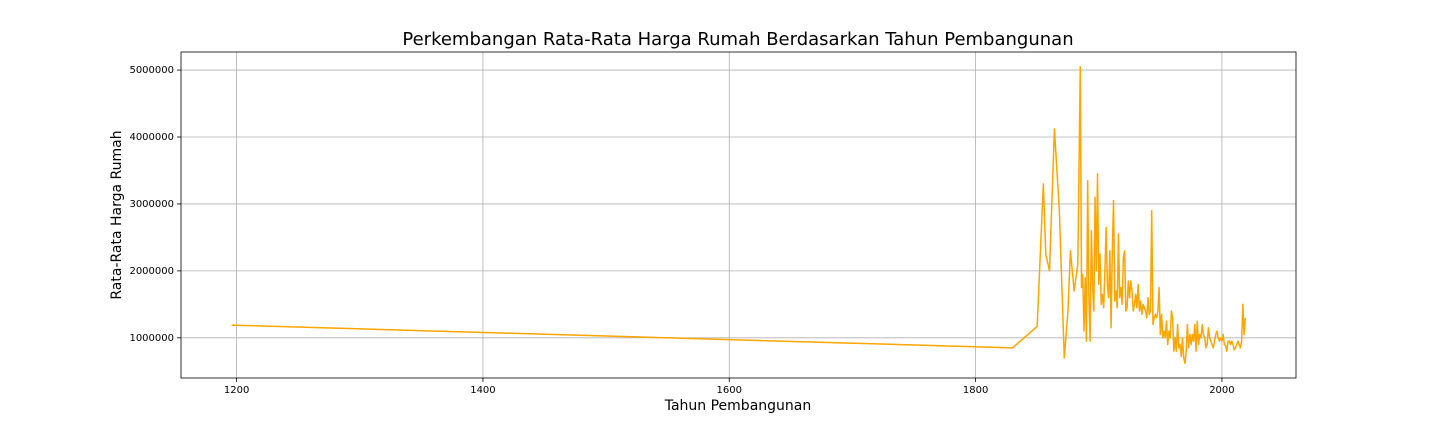 The height and width of the screenshot is (432, 1440). I want to click on y-tick-label: 2000000, so click(151, 271).